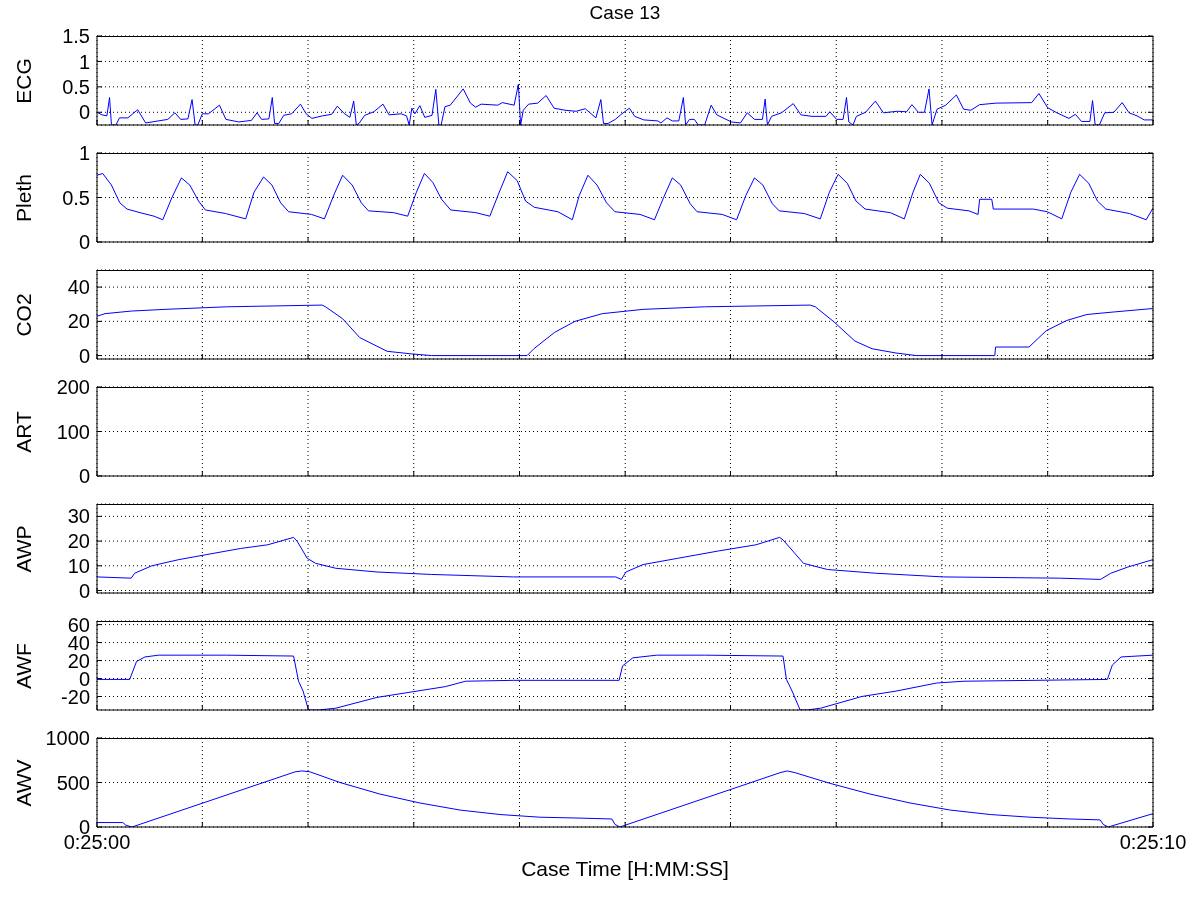 The width and height of the screenshot is (1200, 900). What do you see at coordinates (78, 287) in the screenshot?
I see `y-tick-label: 40` at bounding box center [78, 287].